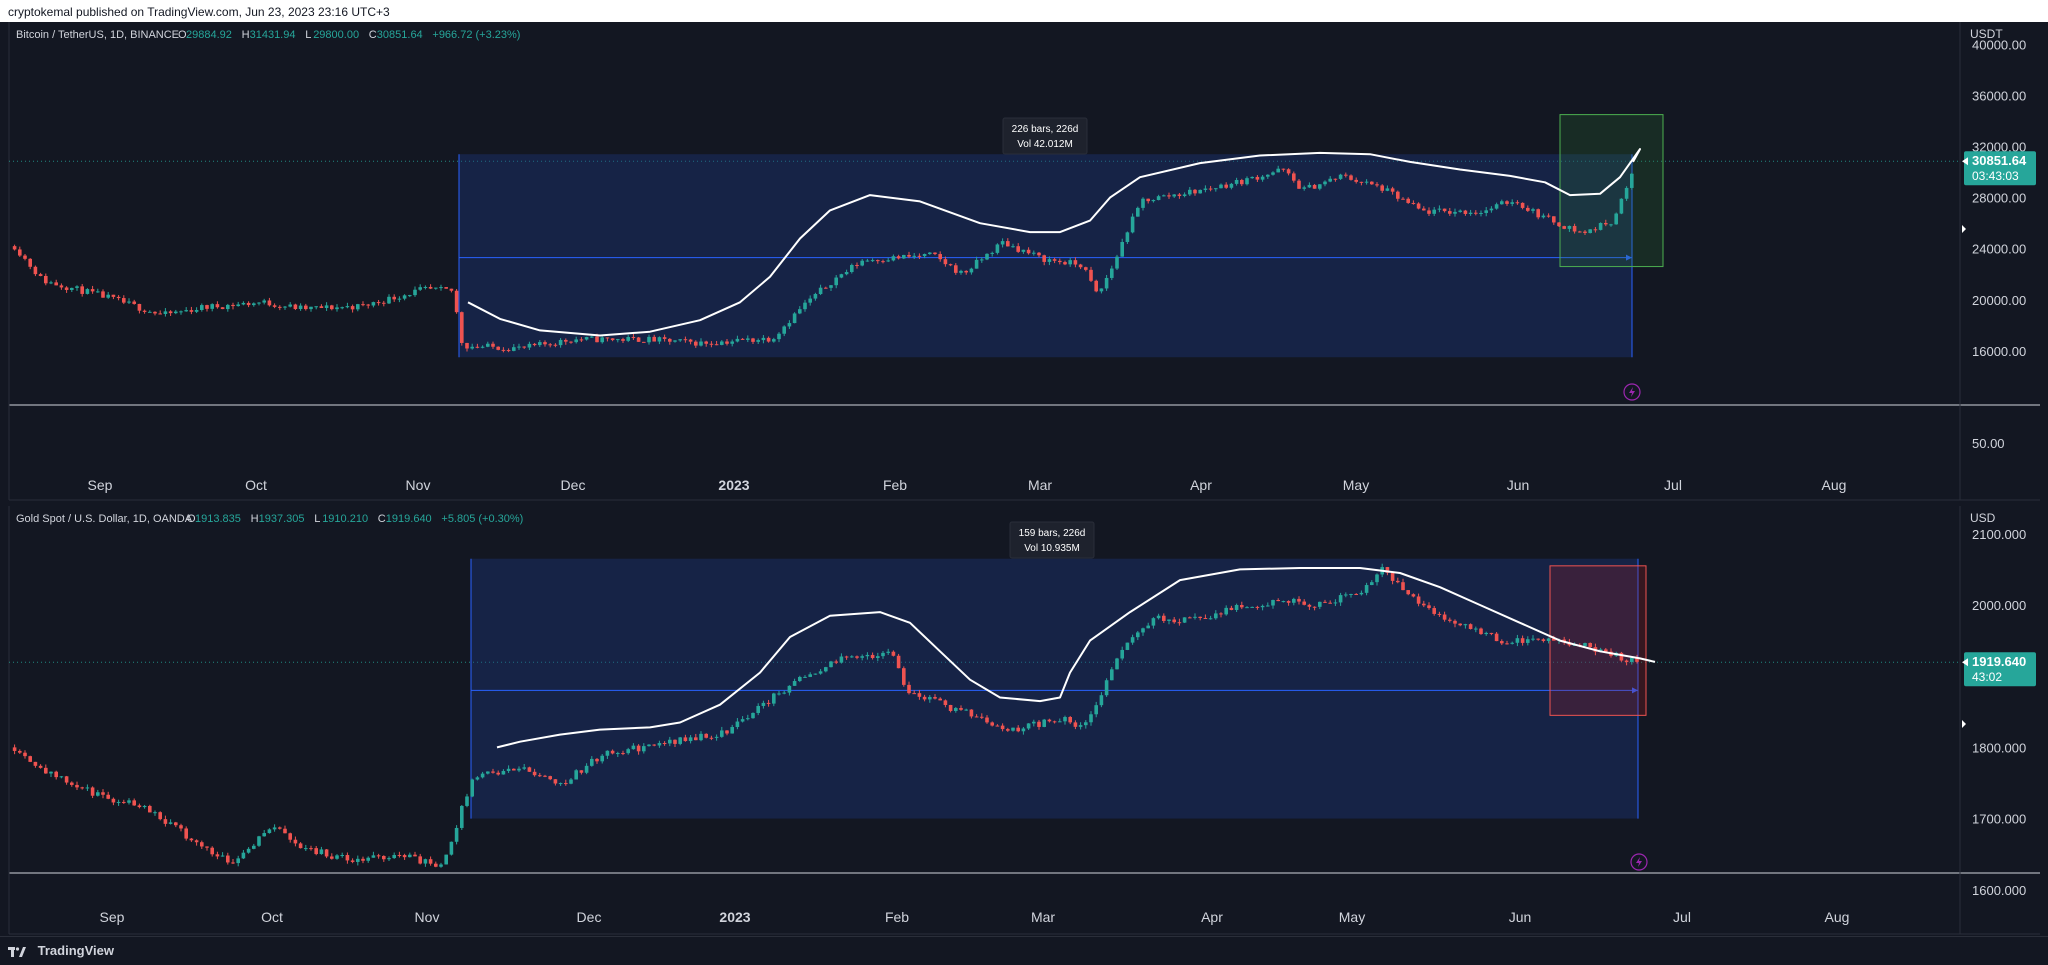 The height and width of the screenshot is (965, 2048). I want to click on gold-y-tick: 1800.000, so click(1999, 747).